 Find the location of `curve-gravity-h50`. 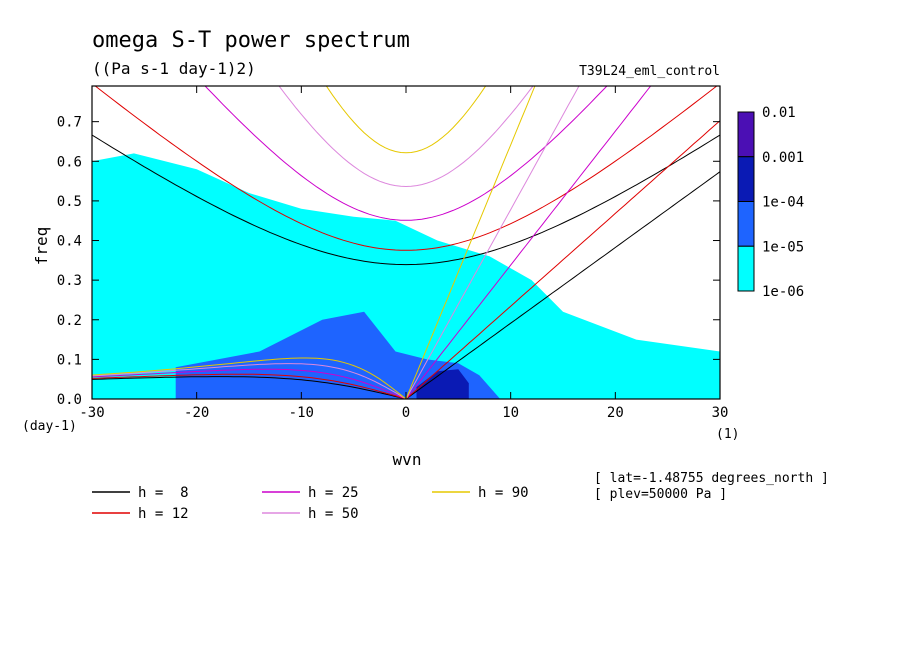

curve-gravity-h50 is located at coordinates (406, 137).